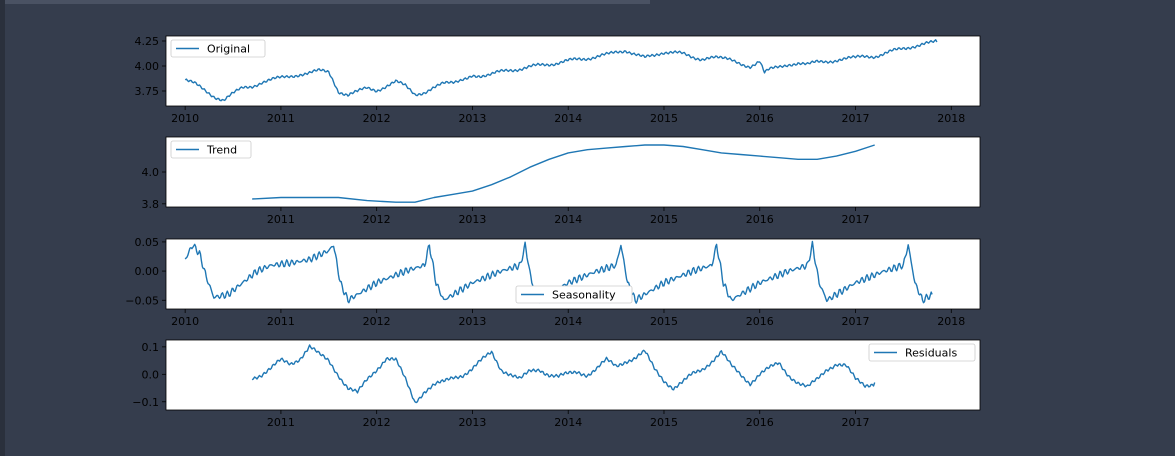 The height and width of the screenshot is (456, 1175). I want to click on top-strip, so click(325, 2).